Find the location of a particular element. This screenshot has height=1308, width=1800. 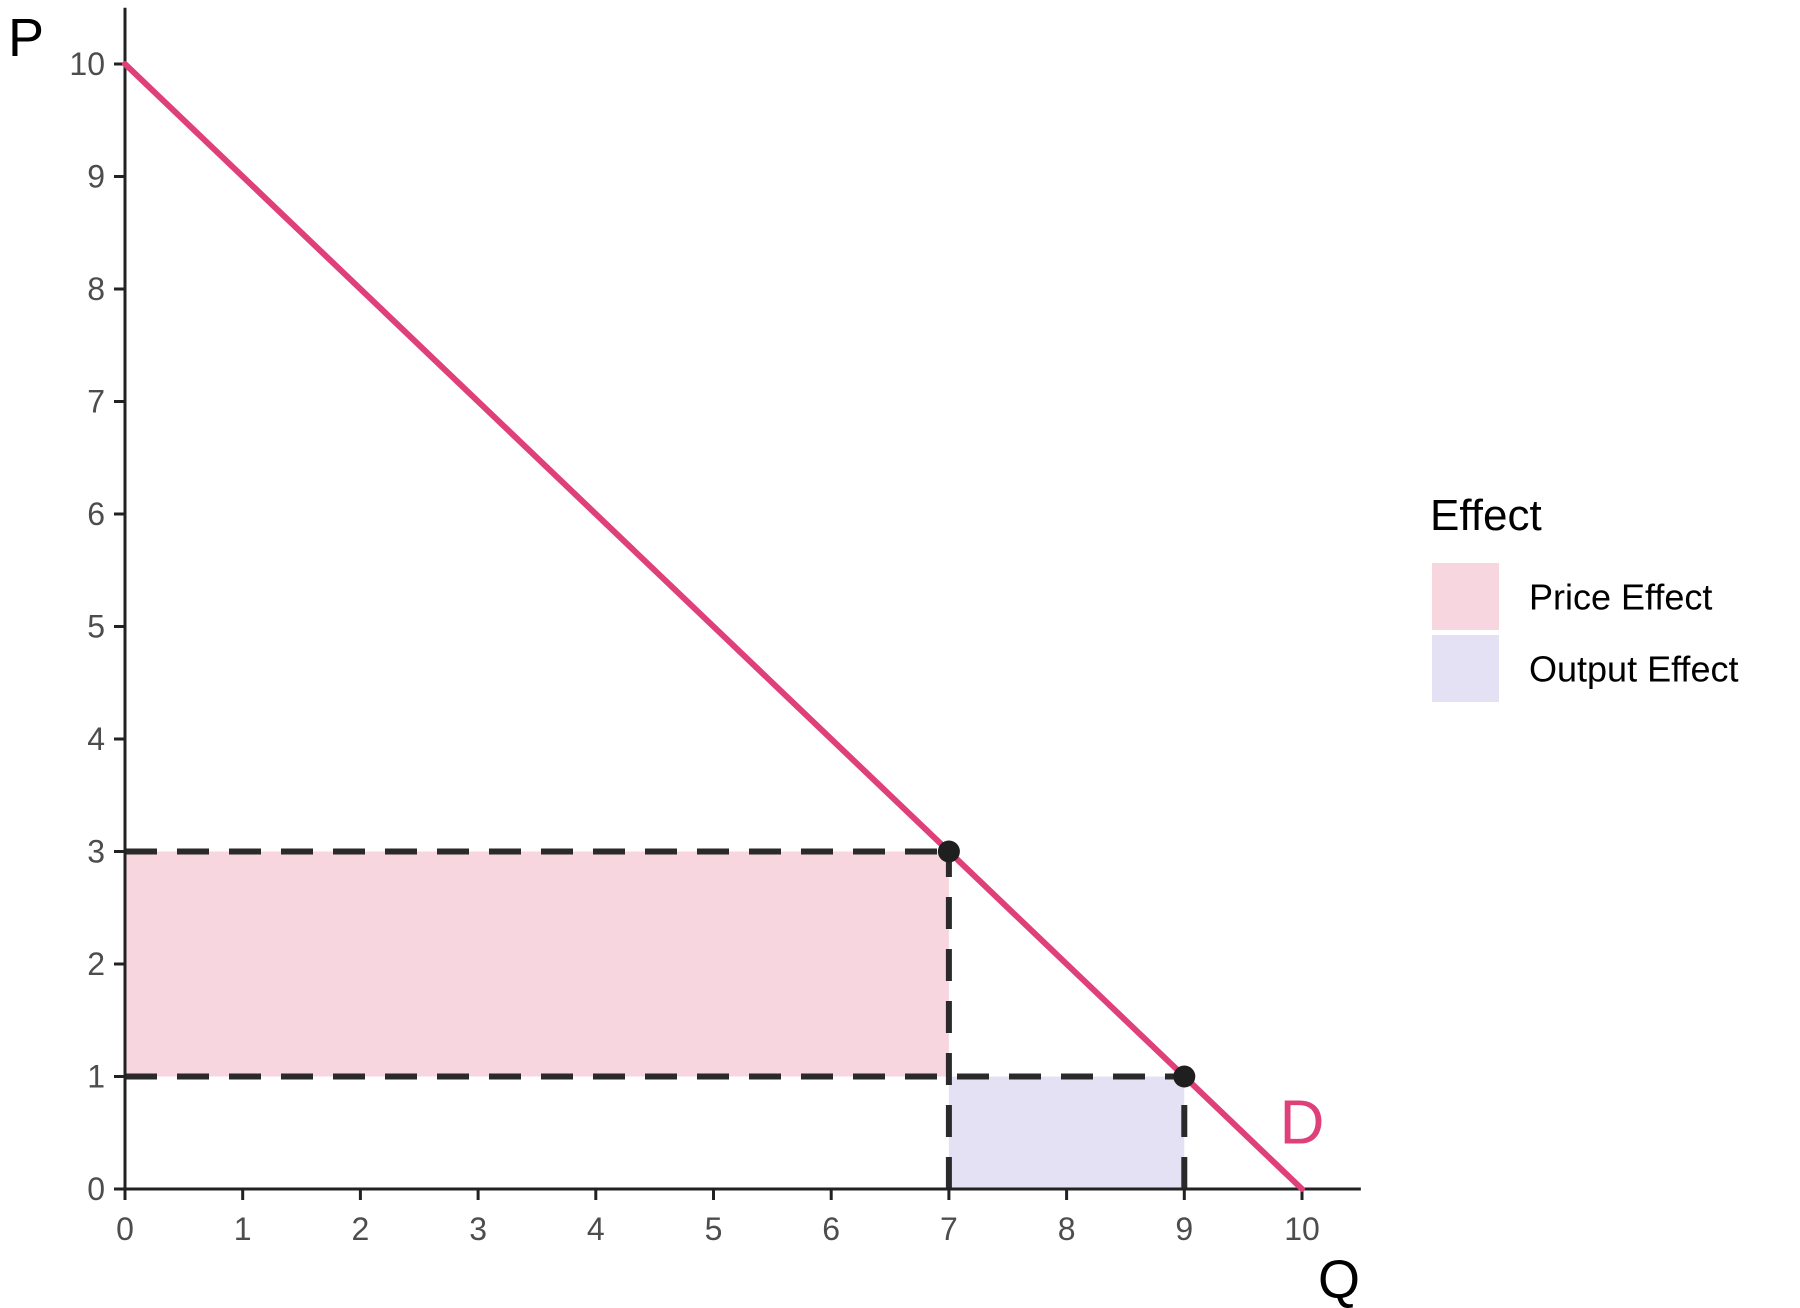

y-tick-label: 7 is located at coordinates (96, 402).